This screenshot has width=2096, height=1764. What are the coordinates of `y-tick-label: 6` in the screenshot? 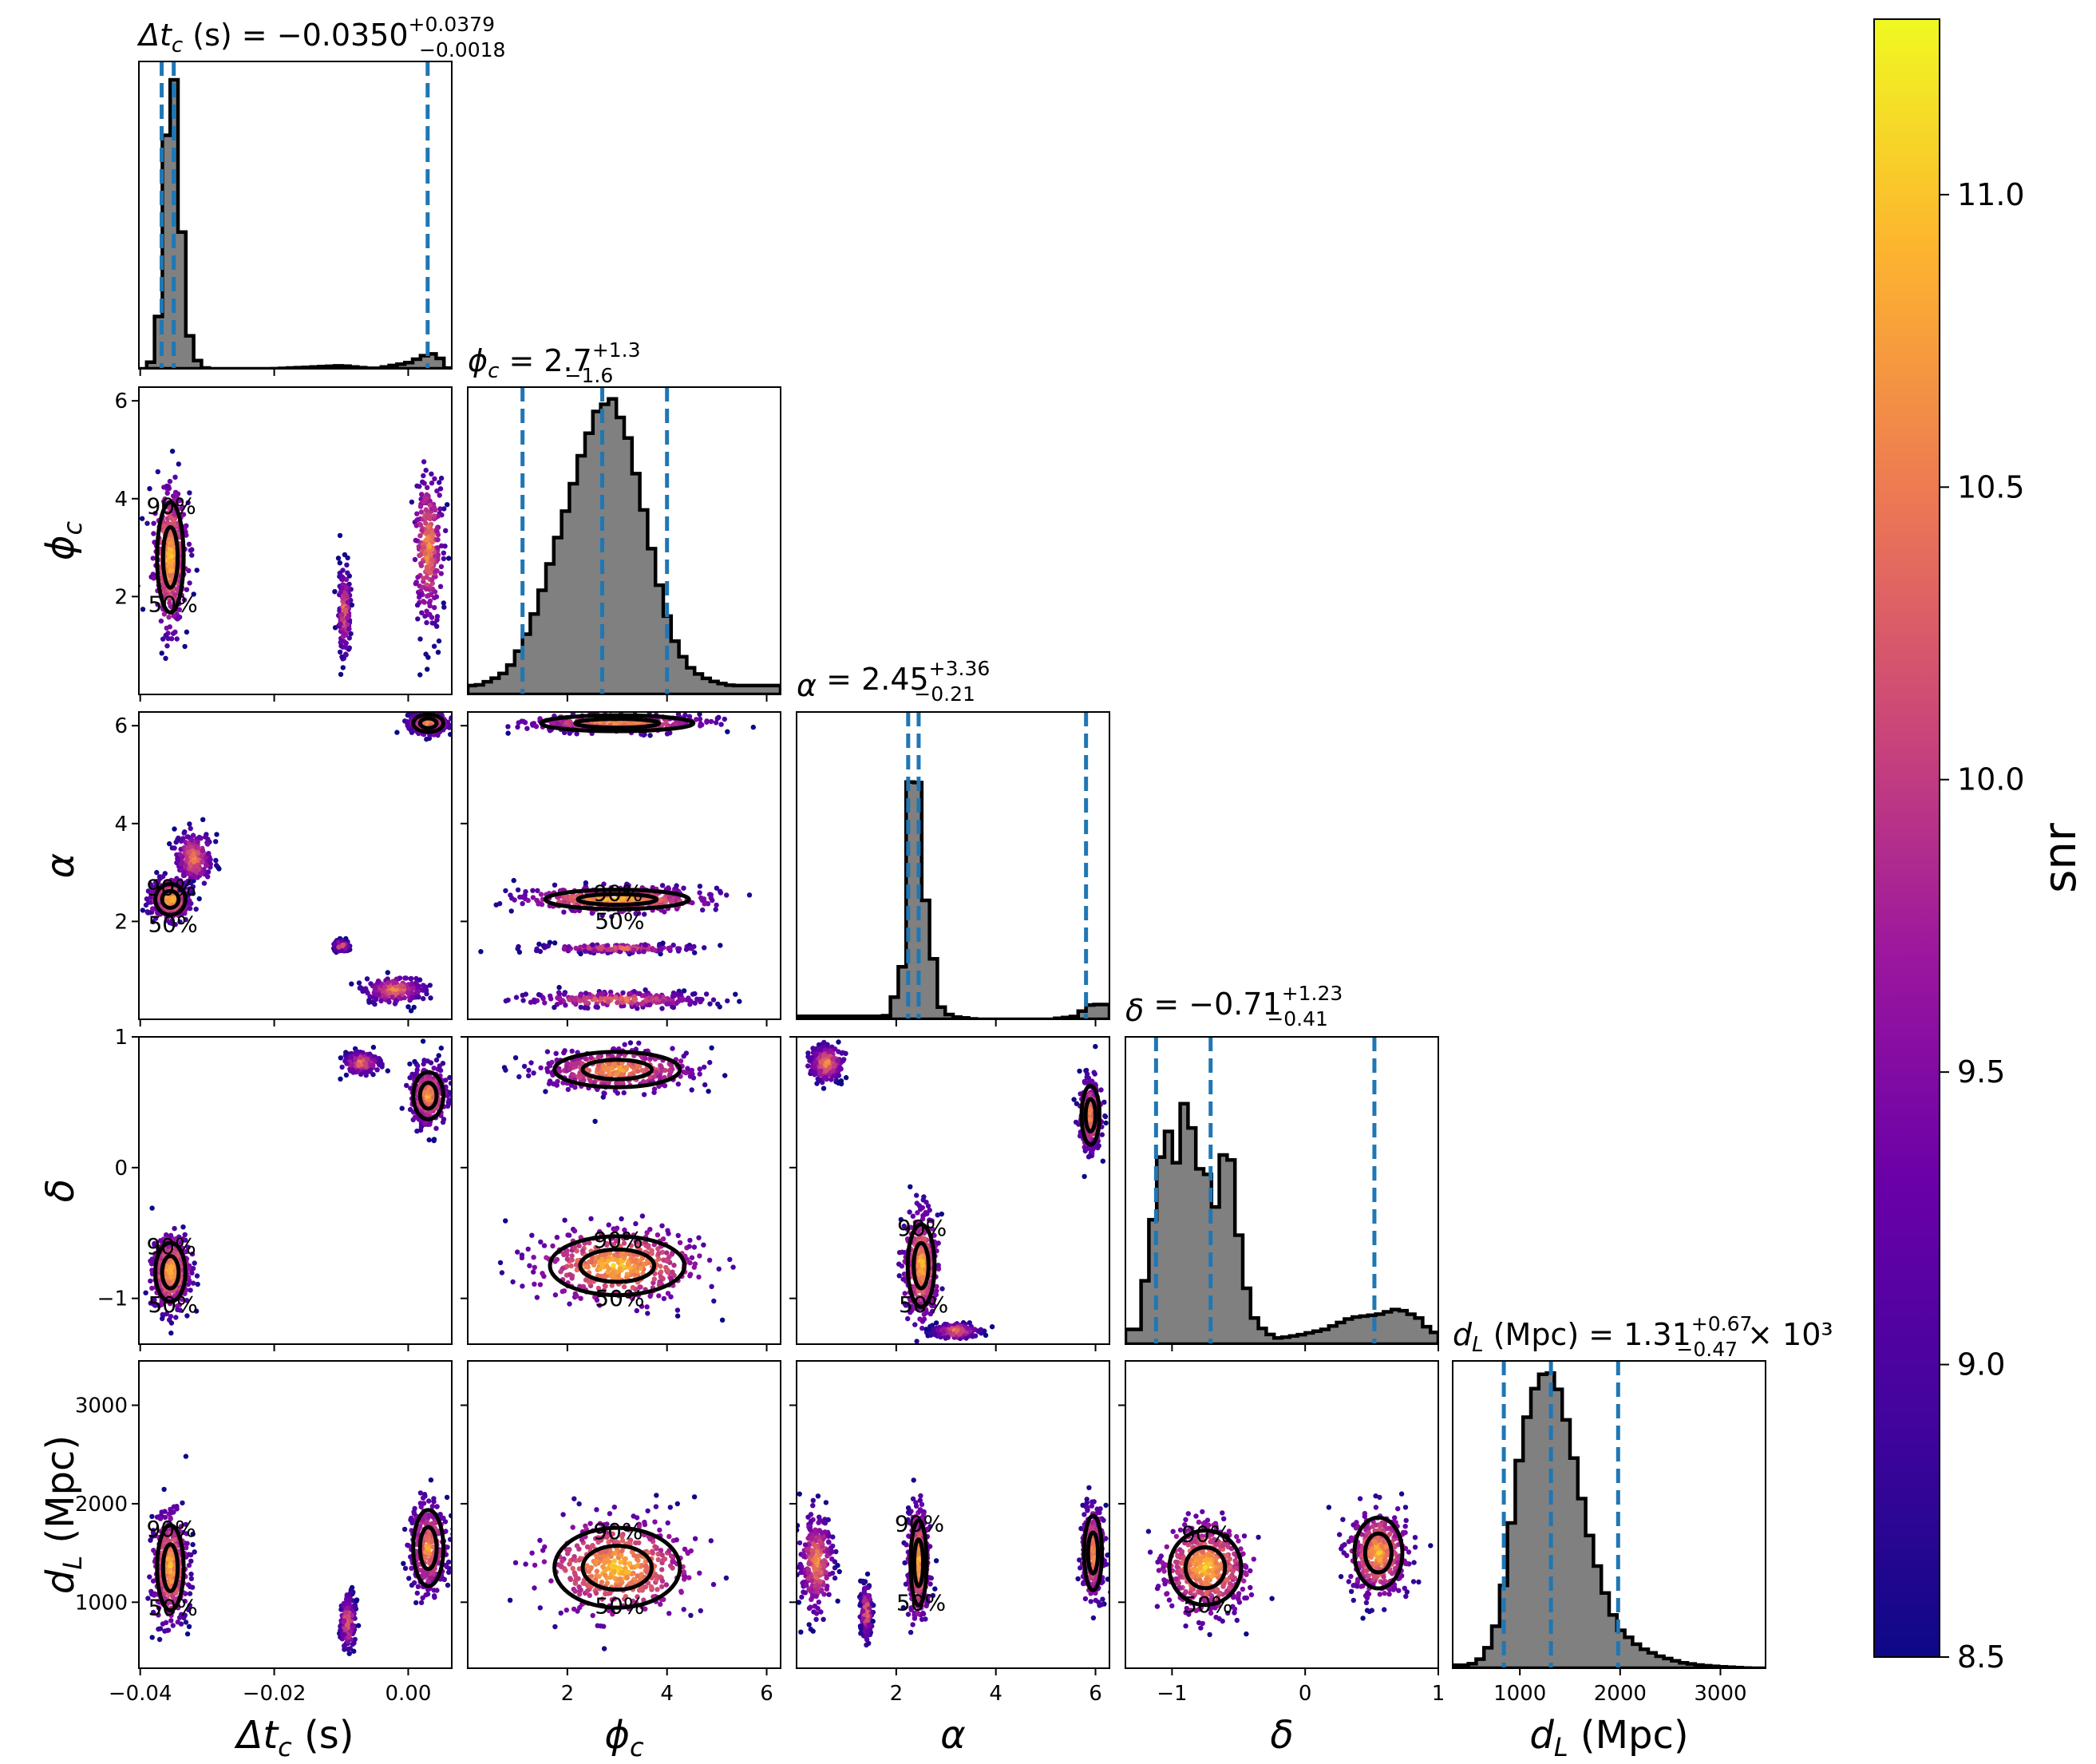 It's located at (121, 401).